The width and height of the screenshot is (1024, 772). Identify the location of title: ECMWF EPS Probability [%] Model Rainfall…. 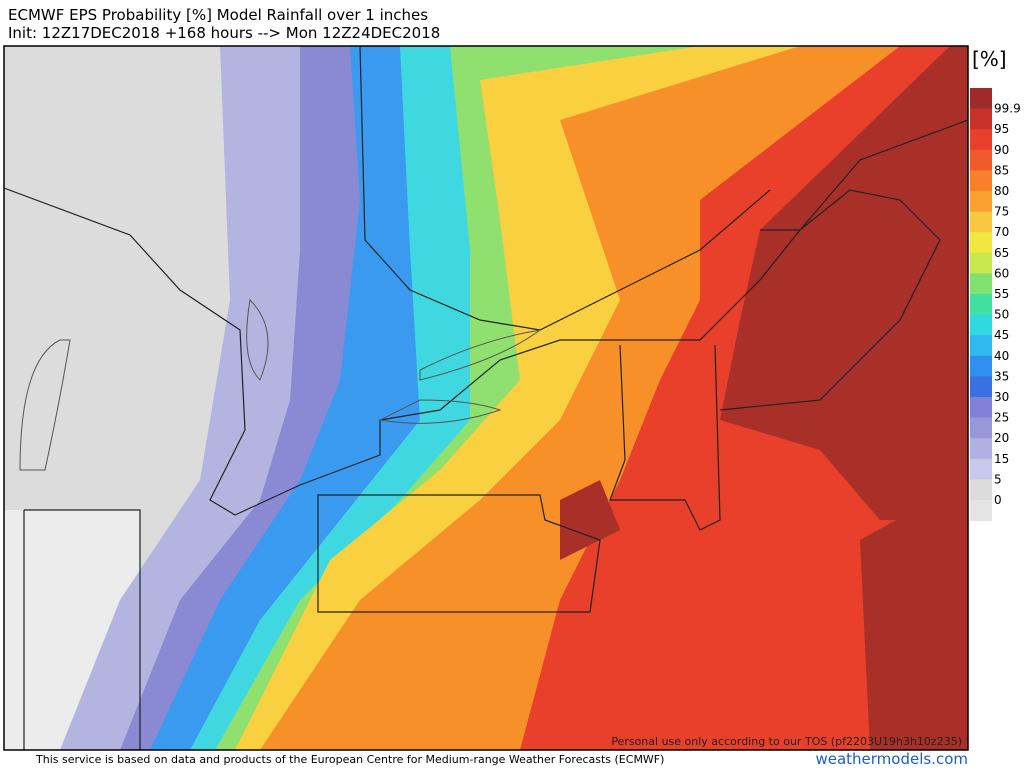
(218, 15).